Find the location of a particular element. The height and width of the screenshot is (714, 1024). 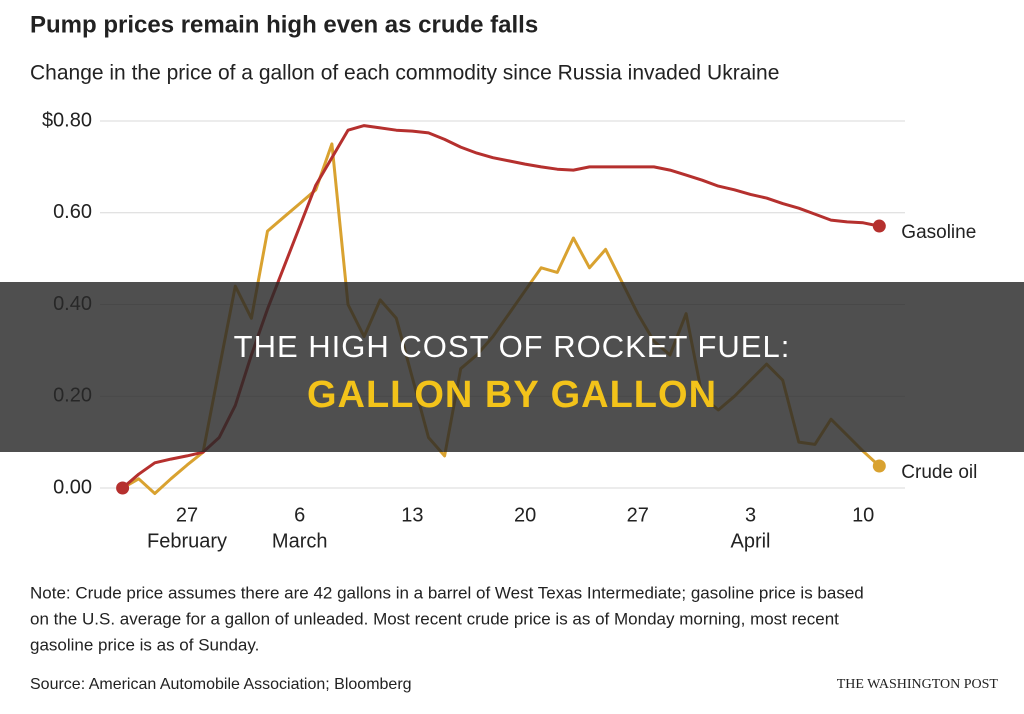

x-tick-label: 13 is located at coordinates (412, 515).